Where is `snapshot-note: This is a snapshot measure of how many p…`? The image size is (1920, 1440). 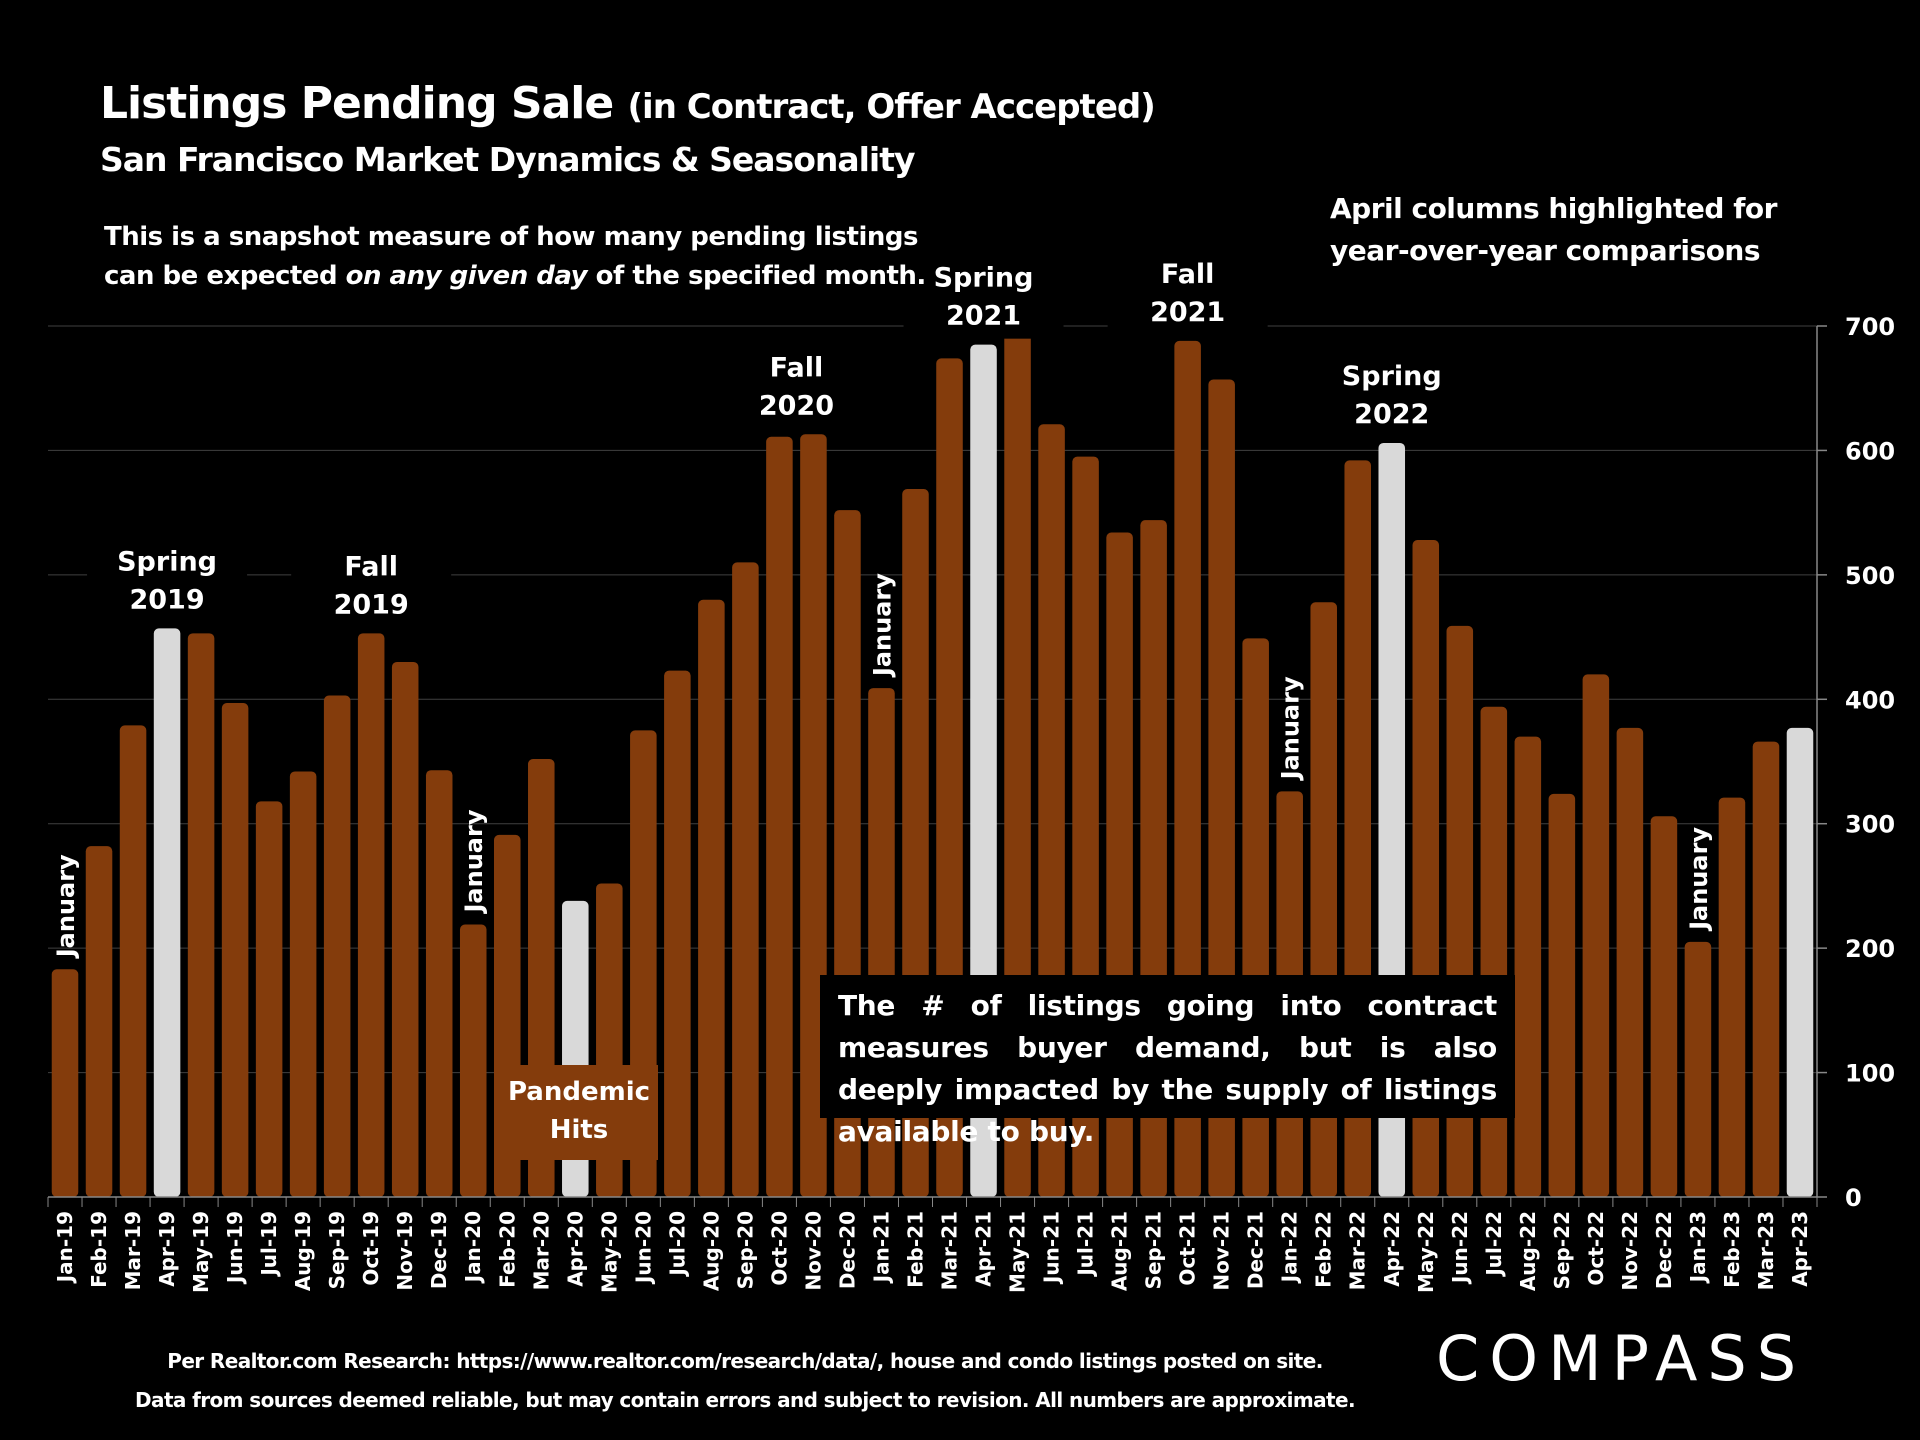 snapshot-note: This is a snapshot measure of how many p… is located at coordinates (515, 257).